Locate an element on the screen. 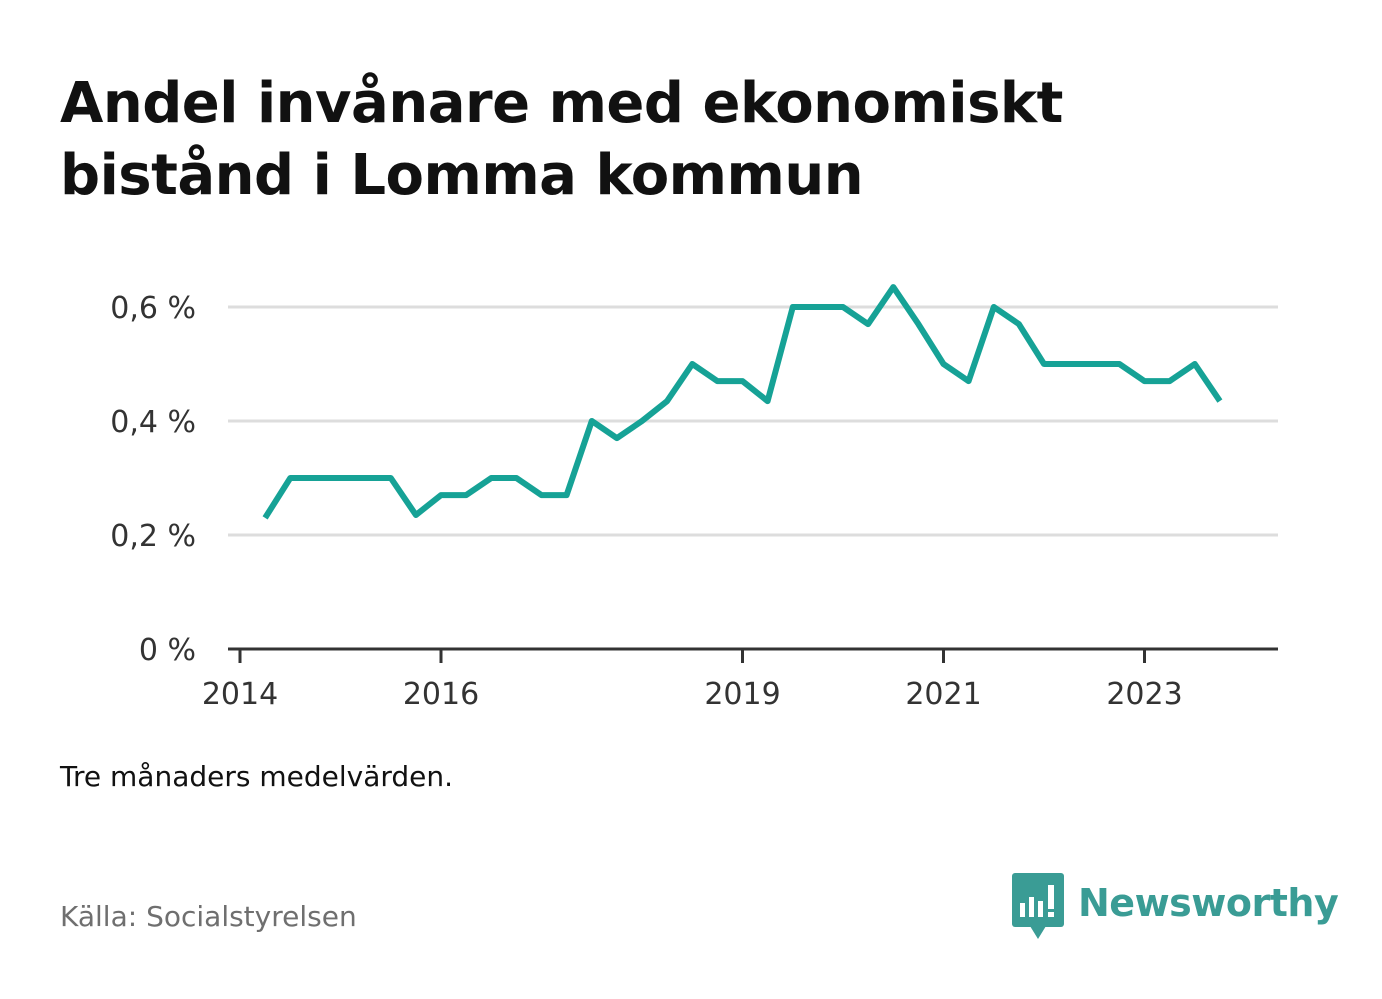 The width and height of the screenshot is (1382, 999). x-tick-label-4: 2023 is located at coordinates (1144, 694).